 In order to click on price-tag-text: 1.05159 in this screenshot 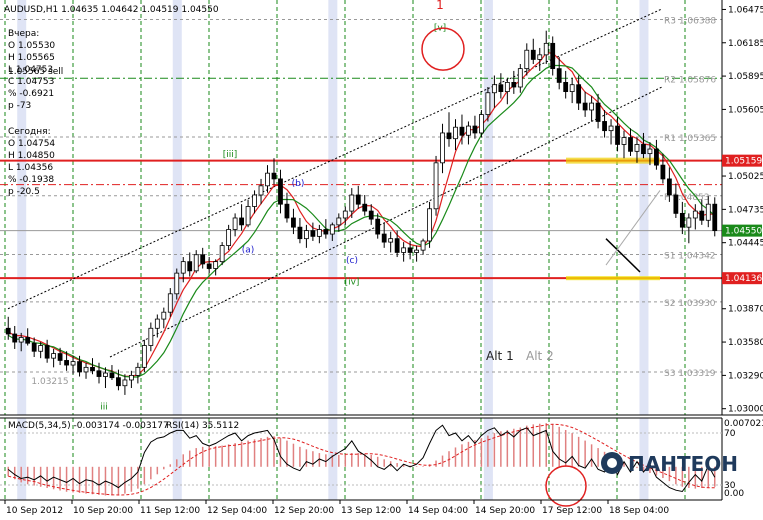, I will do `click(743, 162)`.